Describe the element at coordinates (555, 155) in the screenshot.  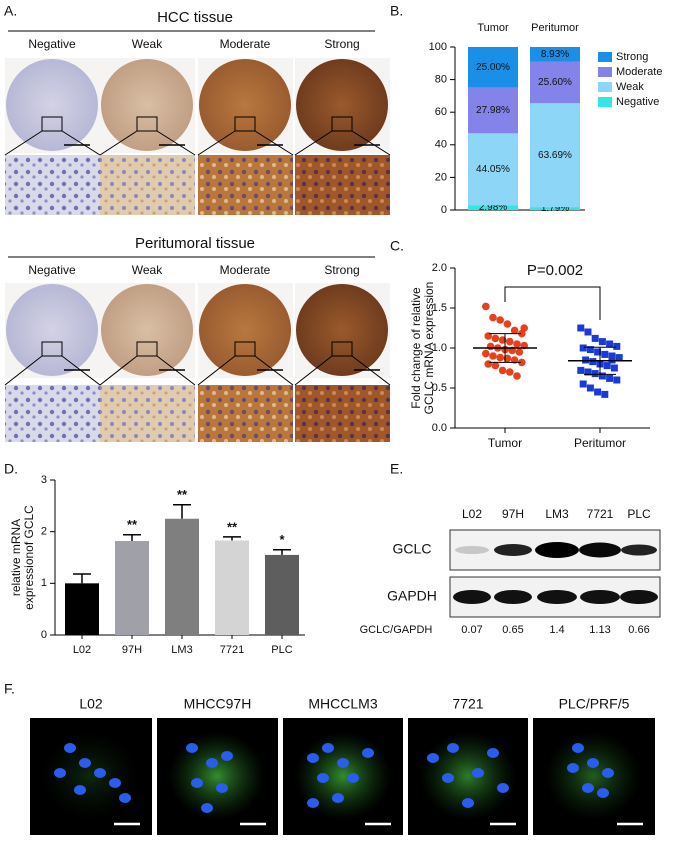
I see `value-label: 63.69%` at that location.